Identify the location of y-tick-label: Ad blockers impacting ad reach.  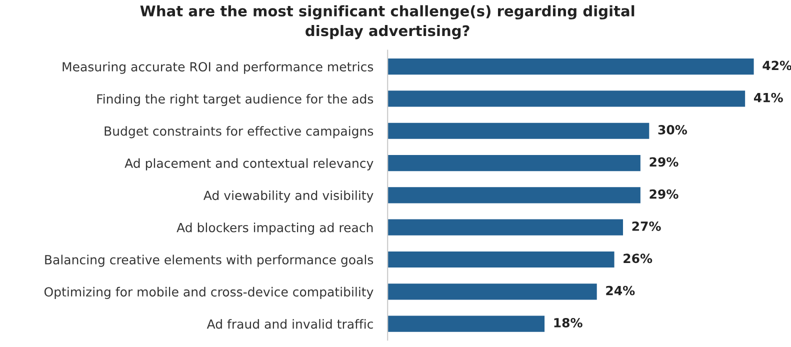
(274, 228).